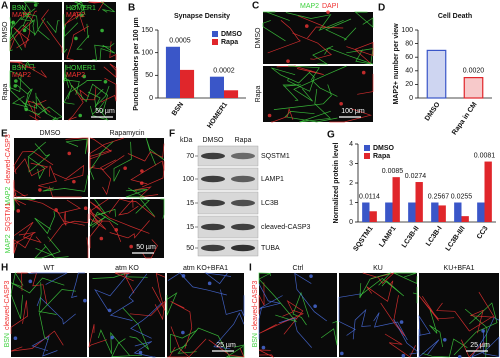 This screenshot has width=500, height=358. Describe the element at coordinates (409, 57) in the screenshot. I see `y-tick-label: 60` at that location.